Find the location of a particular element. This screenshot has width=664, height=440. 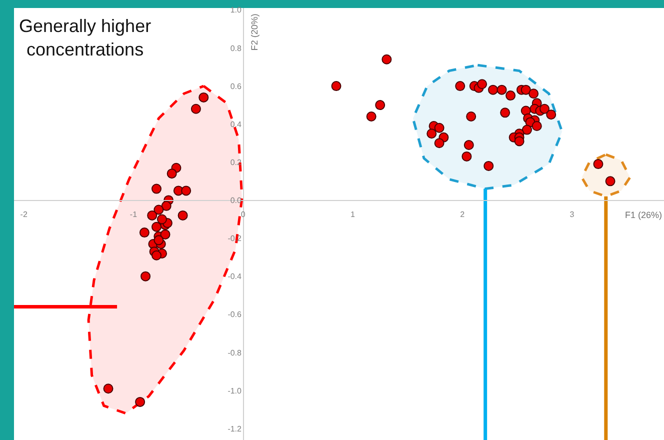

x-tick-label: -1 is located at coordinates (134, 214).